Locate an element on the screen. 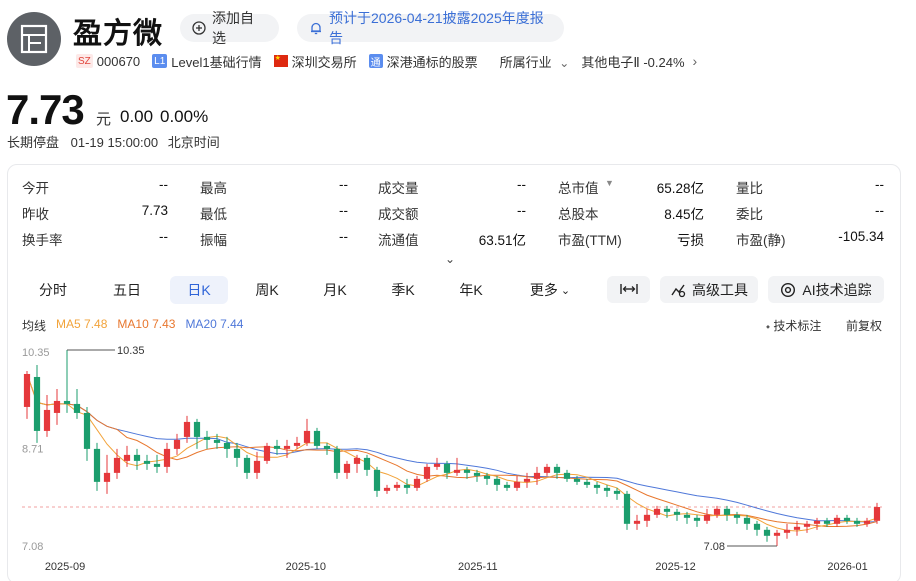 The height and width of the screenshot is (581, 916). adjust-dropdown: 前复权 is located at coordinates (864, 326).